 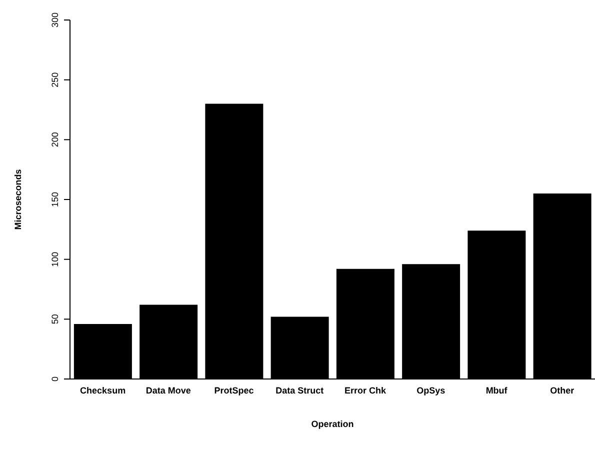 I want to click on y-tick-label: 300, so click(x=55, y=20).